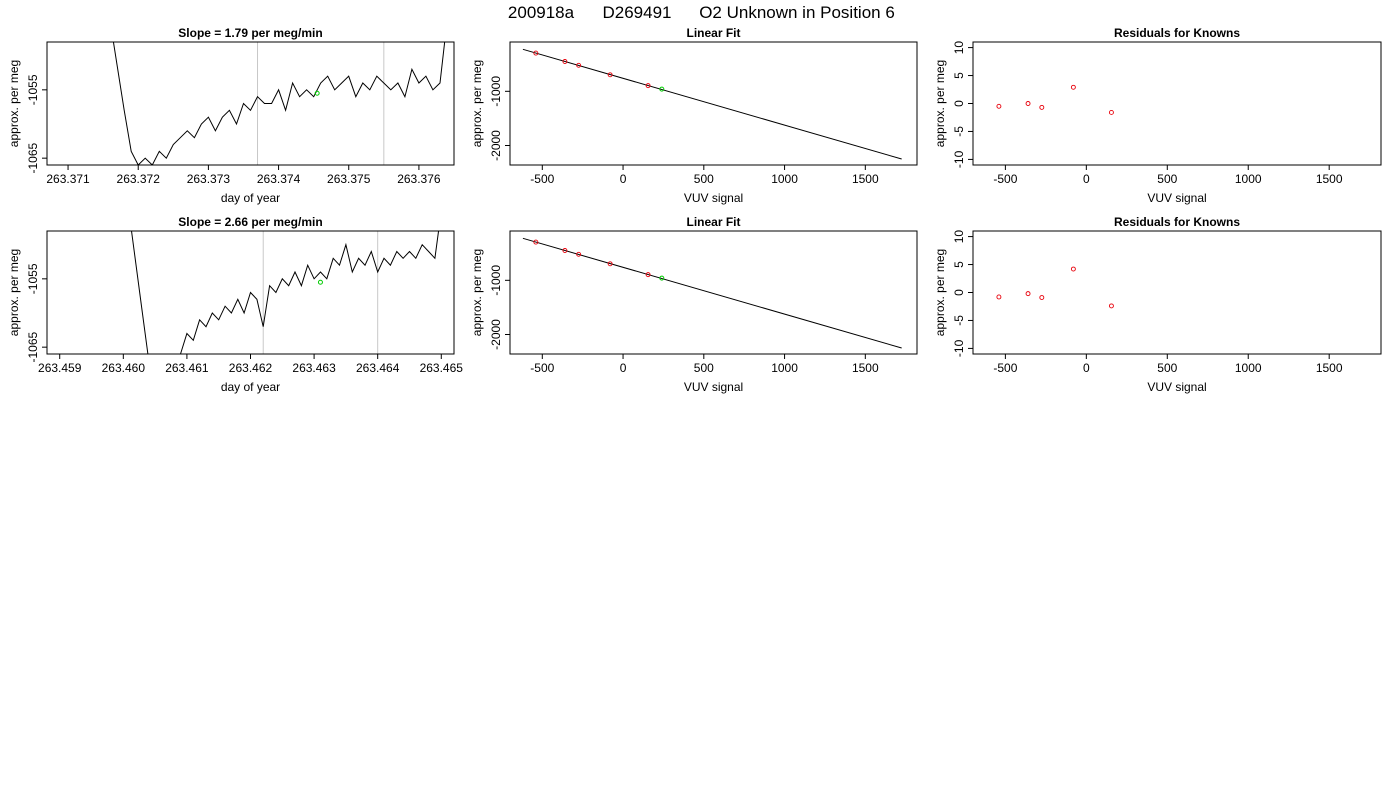  Describe the element at coordinates (68, 179) in the screenshot. I see `x-tick-label: 263.371` at that location.